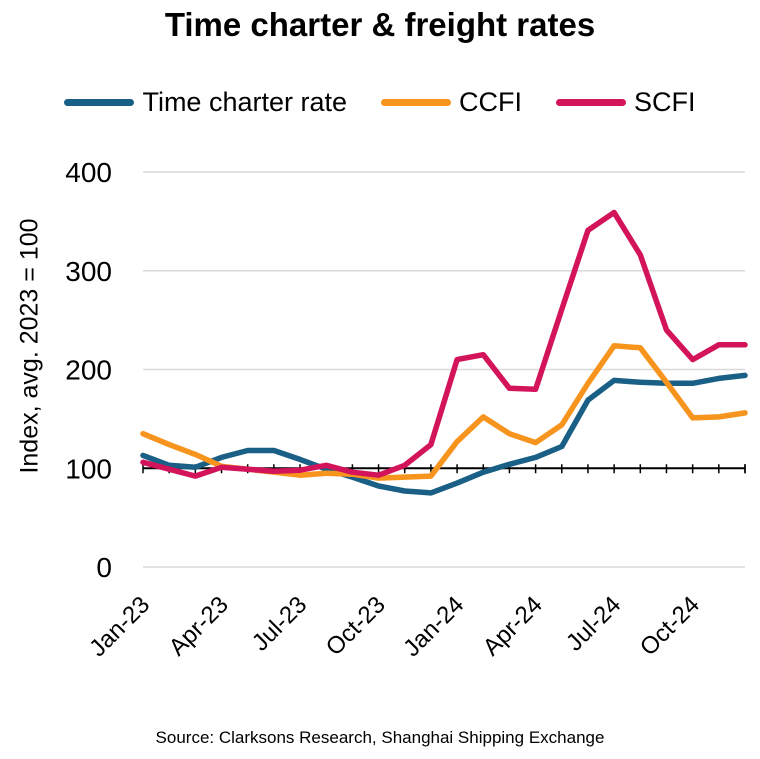 Image resolution: width=760 pixels, height=759 pixels. Describe the element at coordinates (670, 626) in the screenshot. I see `x-tick-label: Oct-24` at that location.